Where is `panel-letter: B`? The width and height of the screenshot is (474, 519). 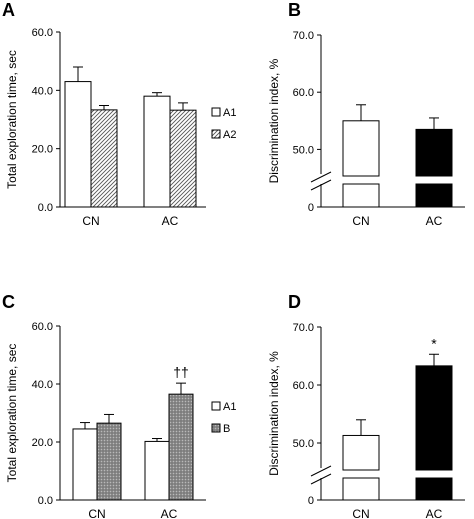 panel-letter: B is located at coordinates (294, 10).